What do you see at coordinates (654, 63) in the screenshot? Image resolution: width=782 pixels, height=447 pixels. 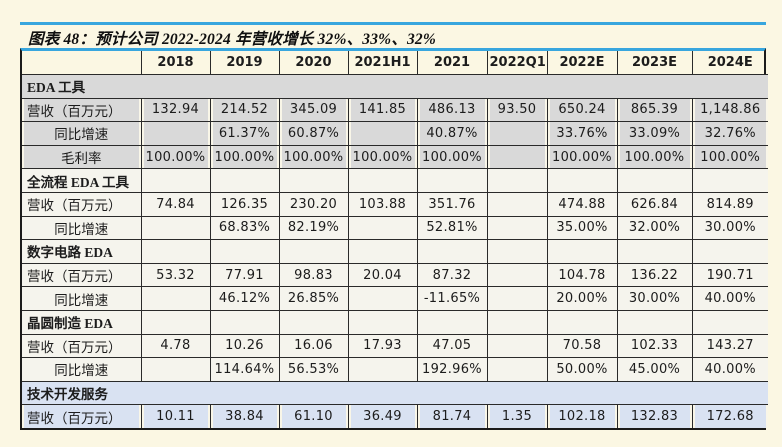 I see `year-header: 2023E` at bounding box center [654, 63].